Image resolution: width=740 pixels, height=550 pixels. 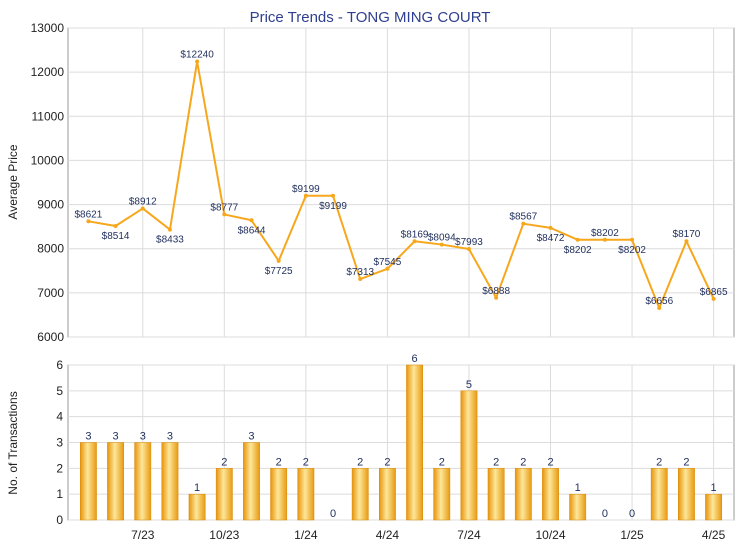 I want to click on transactions-y-tick-label: 6, so click(x=59, y=365).